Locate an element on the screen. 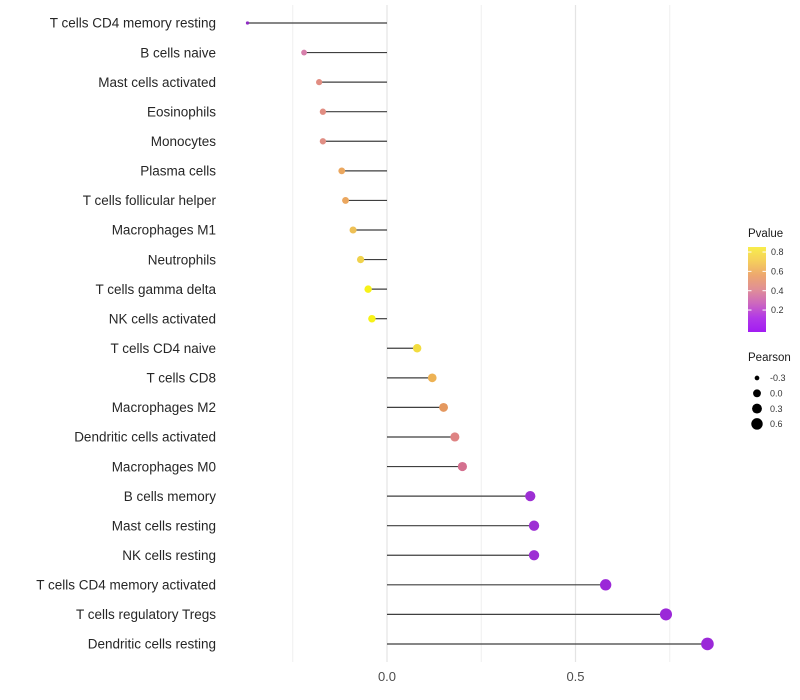 Image resolution: width=800 pixels, height=700 pixels. category-label: Eosinophils is located at coordinates (181, 111).